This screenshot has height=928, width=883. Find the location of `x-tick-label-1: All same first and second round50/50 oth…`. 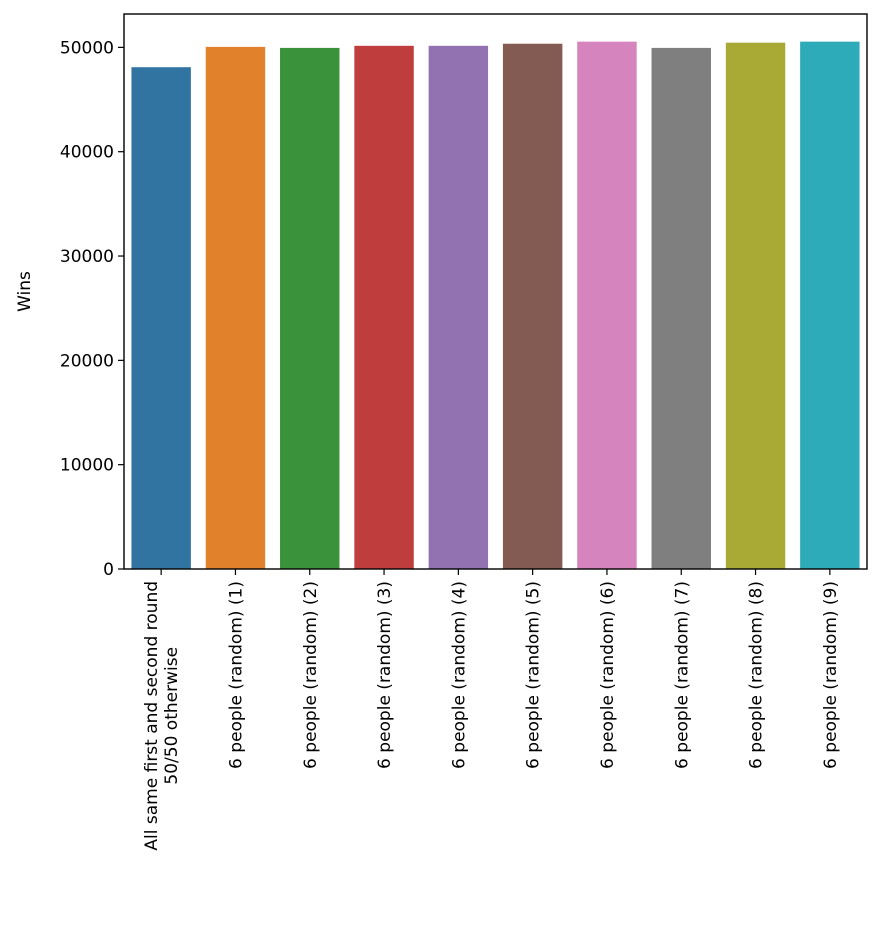

x-tick-label-1: All same first and second round50/50 oth… is located at coordinates (162, 716).